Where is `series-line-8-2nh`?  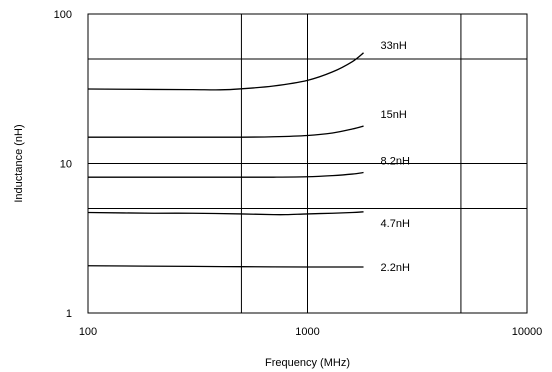 series-line-8-2nh is located at coordinates (226, 174).